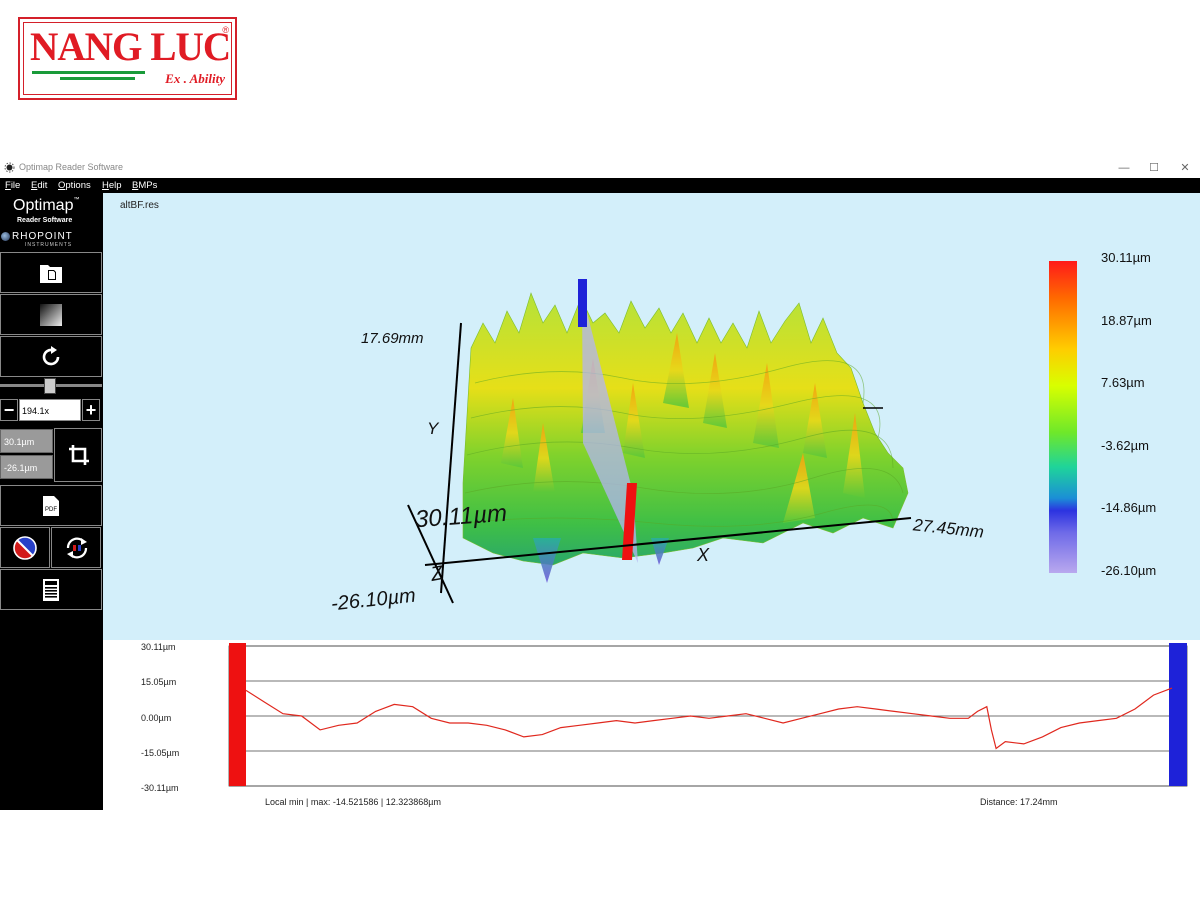  What do you see at coordinates (112, 185) in the screenshot?
I see `menu-help: Help` at bounding box center [112, 185].